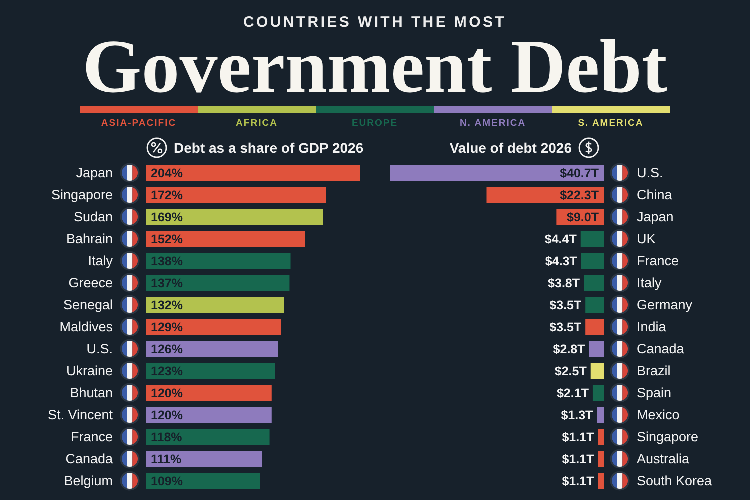 Image resolution: width=750 pixels, height=500 pixels. What do you see at coordinates (564, 283) in the screenshot?
I see `data-label: $3.8T` at bounding box center [564, 283].